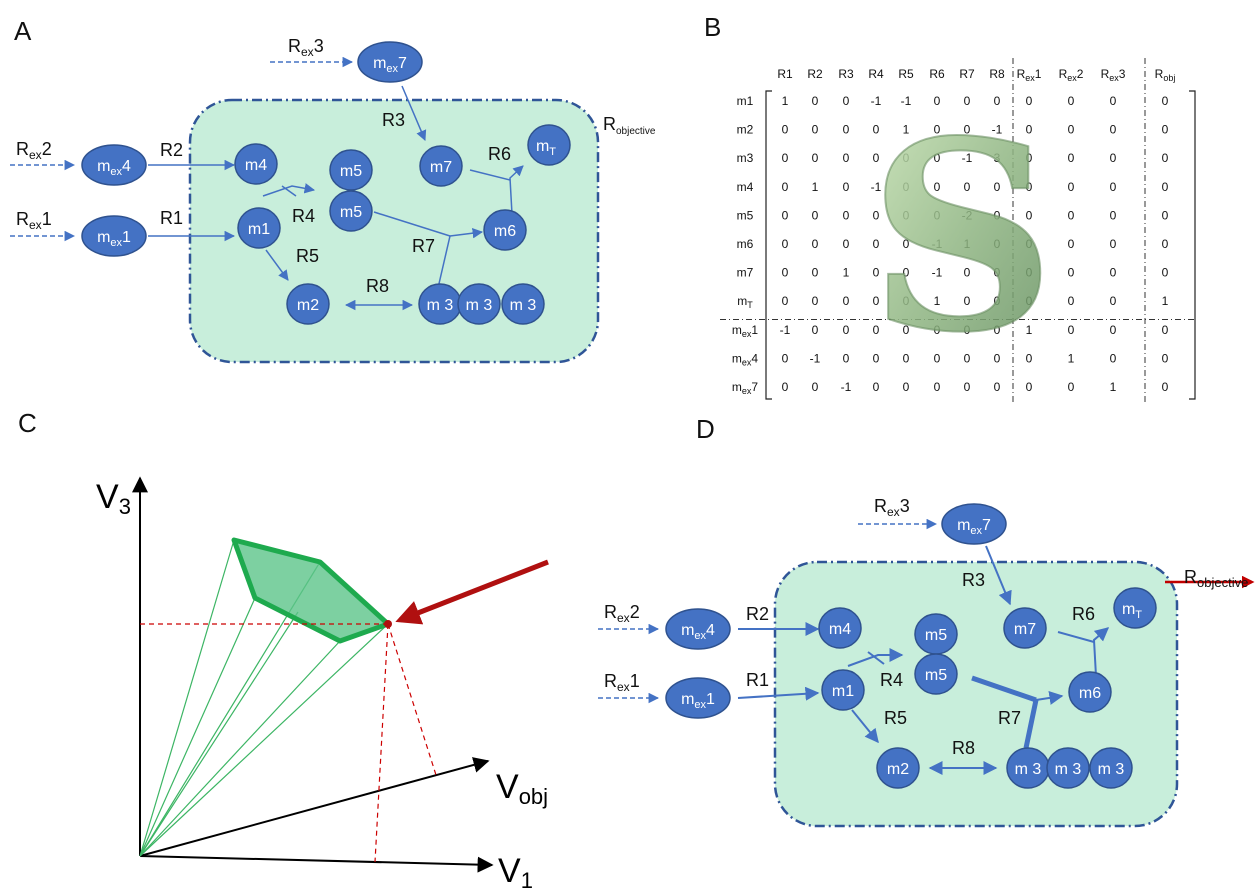 The image size is (1259, 890). What do you see at coordinates (1004, 689) in the screenshot?
I see `reaction-arrow-r7-d-in` at bounding box center [1004, 689].